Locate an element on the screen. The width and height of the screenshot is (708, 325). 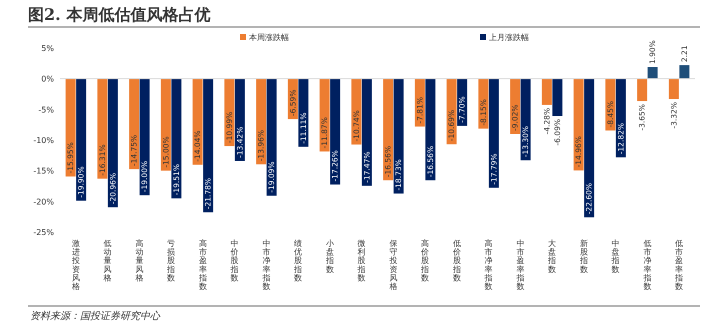
legend-label: 上月涨跌幅 is located at coordinates (509, 37).